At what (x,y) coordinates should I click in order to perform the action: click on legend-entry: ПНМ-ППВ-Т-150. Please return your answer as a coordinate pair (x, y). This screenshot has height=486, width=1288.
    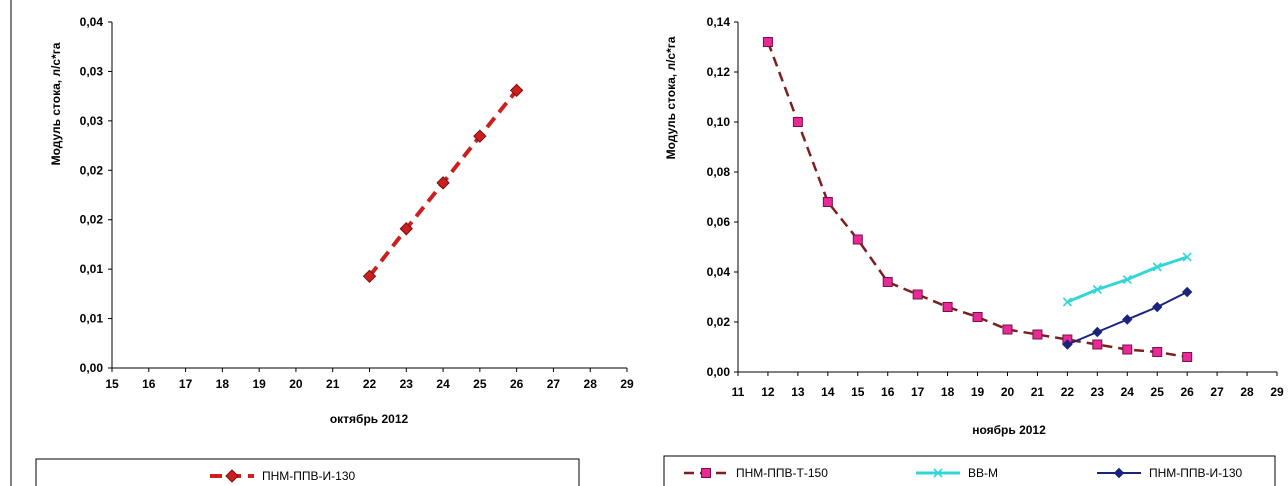
    Looking at the image, I should click on (756, 473).